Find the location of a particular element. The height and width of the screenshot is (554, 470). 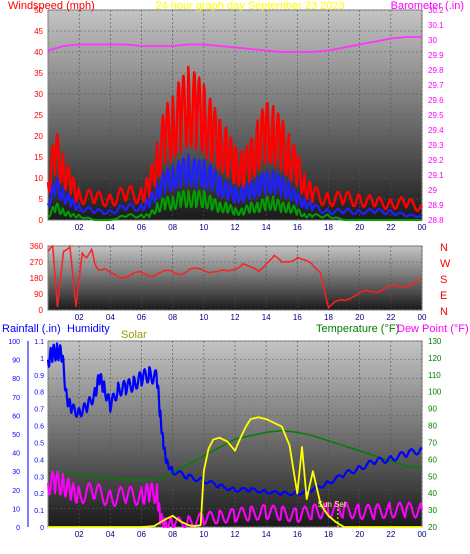

direction-chart-x-tick-label: 04 is located at coordinates (110, 317).